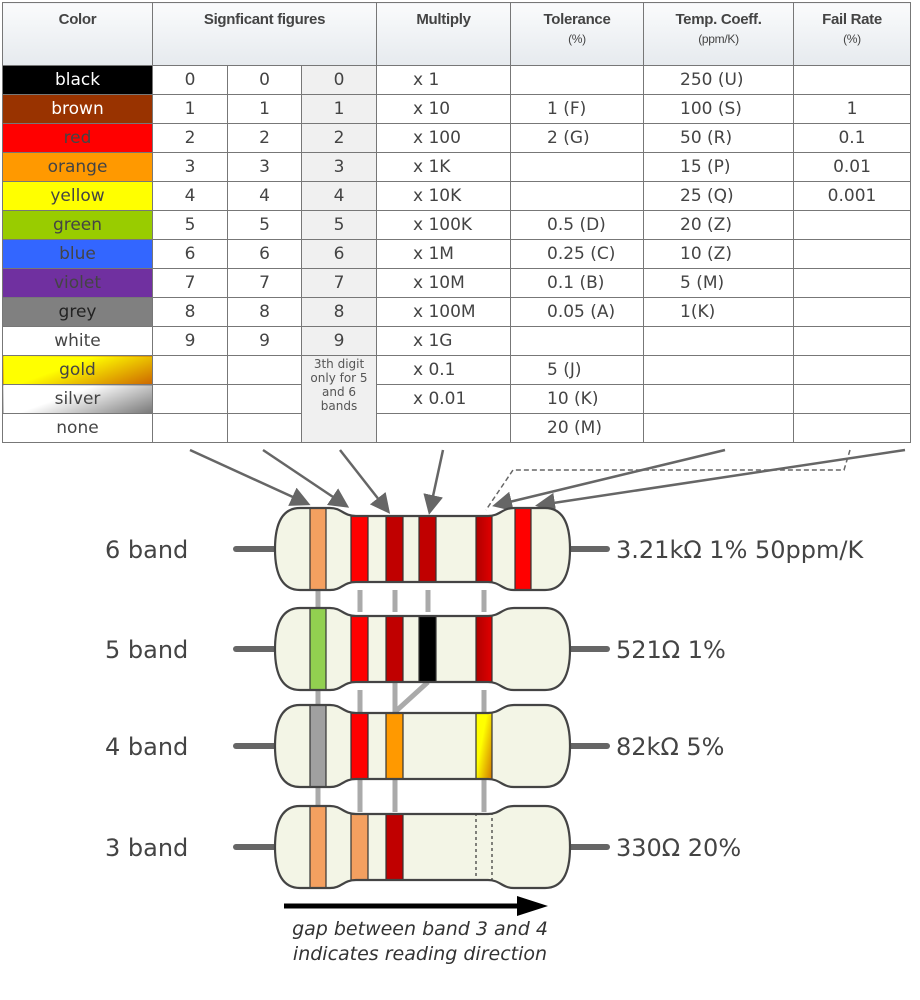 This screenshot has width=920, height=1000. Describe the element at coordinates (77, 312) in the screenshot. I see `color-swatch: grey` at that location.